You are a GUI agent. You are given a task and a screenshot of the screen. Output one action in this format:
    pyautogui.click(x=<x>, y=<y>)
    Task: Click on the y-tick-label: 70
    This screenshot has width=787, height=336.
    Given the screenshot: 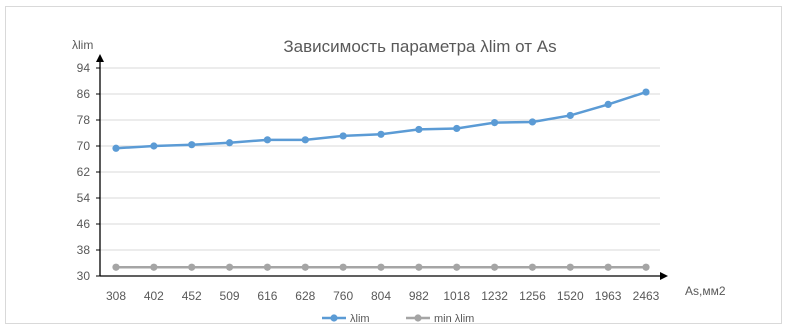 What is the action you would take?
    pyautogui.click(x=84, y=146)
    